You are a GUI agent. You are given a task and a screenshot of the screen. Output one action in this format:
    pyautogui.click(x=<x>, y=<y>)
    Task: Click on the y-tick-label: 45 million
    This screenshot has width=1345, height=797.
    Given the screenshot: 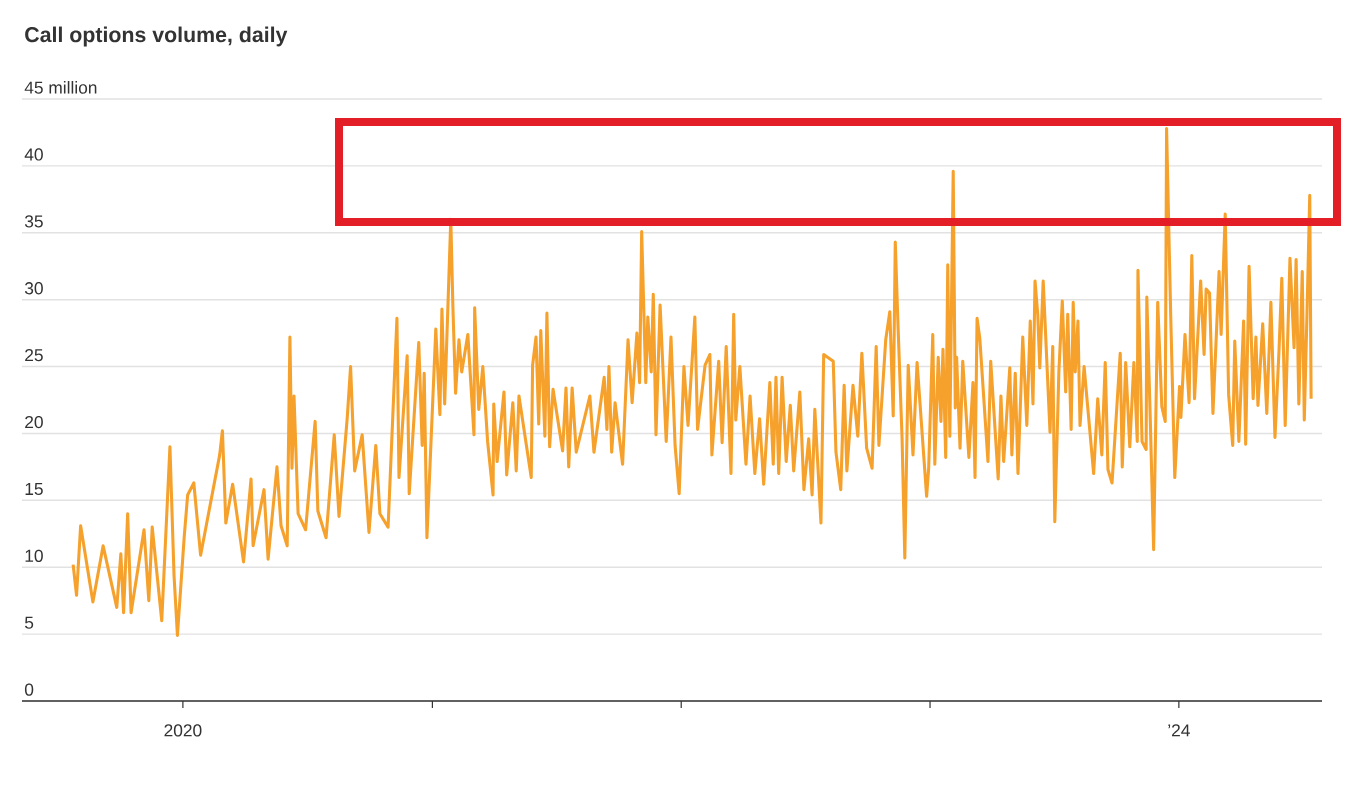 What is the action you would take?
    pyautogui.click(x=60, y=87)
    